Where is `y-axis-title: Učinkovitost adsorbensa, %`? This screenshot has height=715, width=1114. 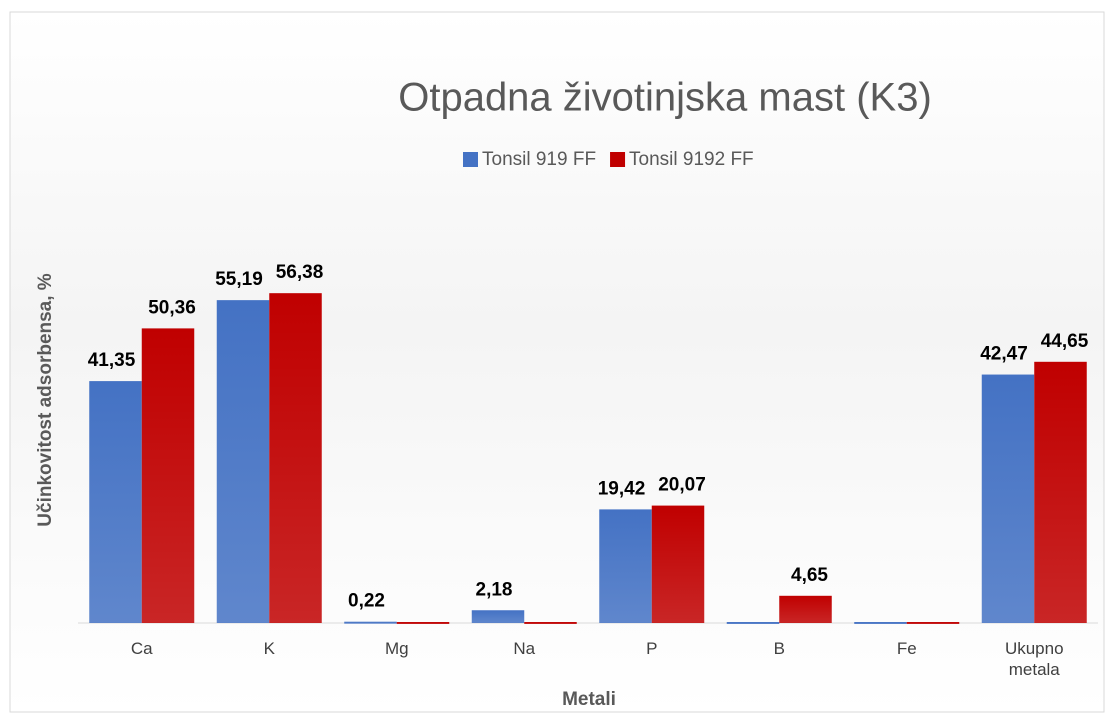 y-axis-title: Učinkovitost adsorbensa, % is located at coordinates (45, 400).